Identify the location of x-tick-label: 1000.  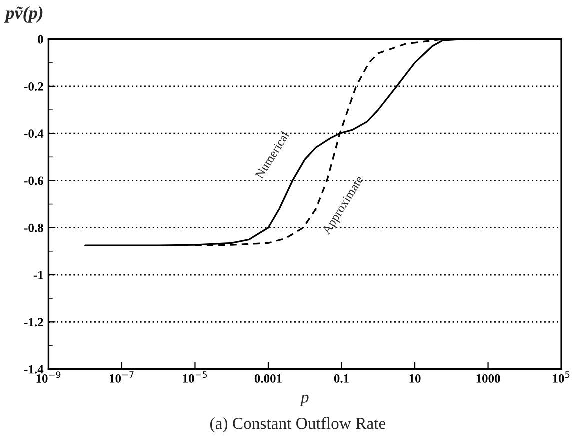
(488, 378).